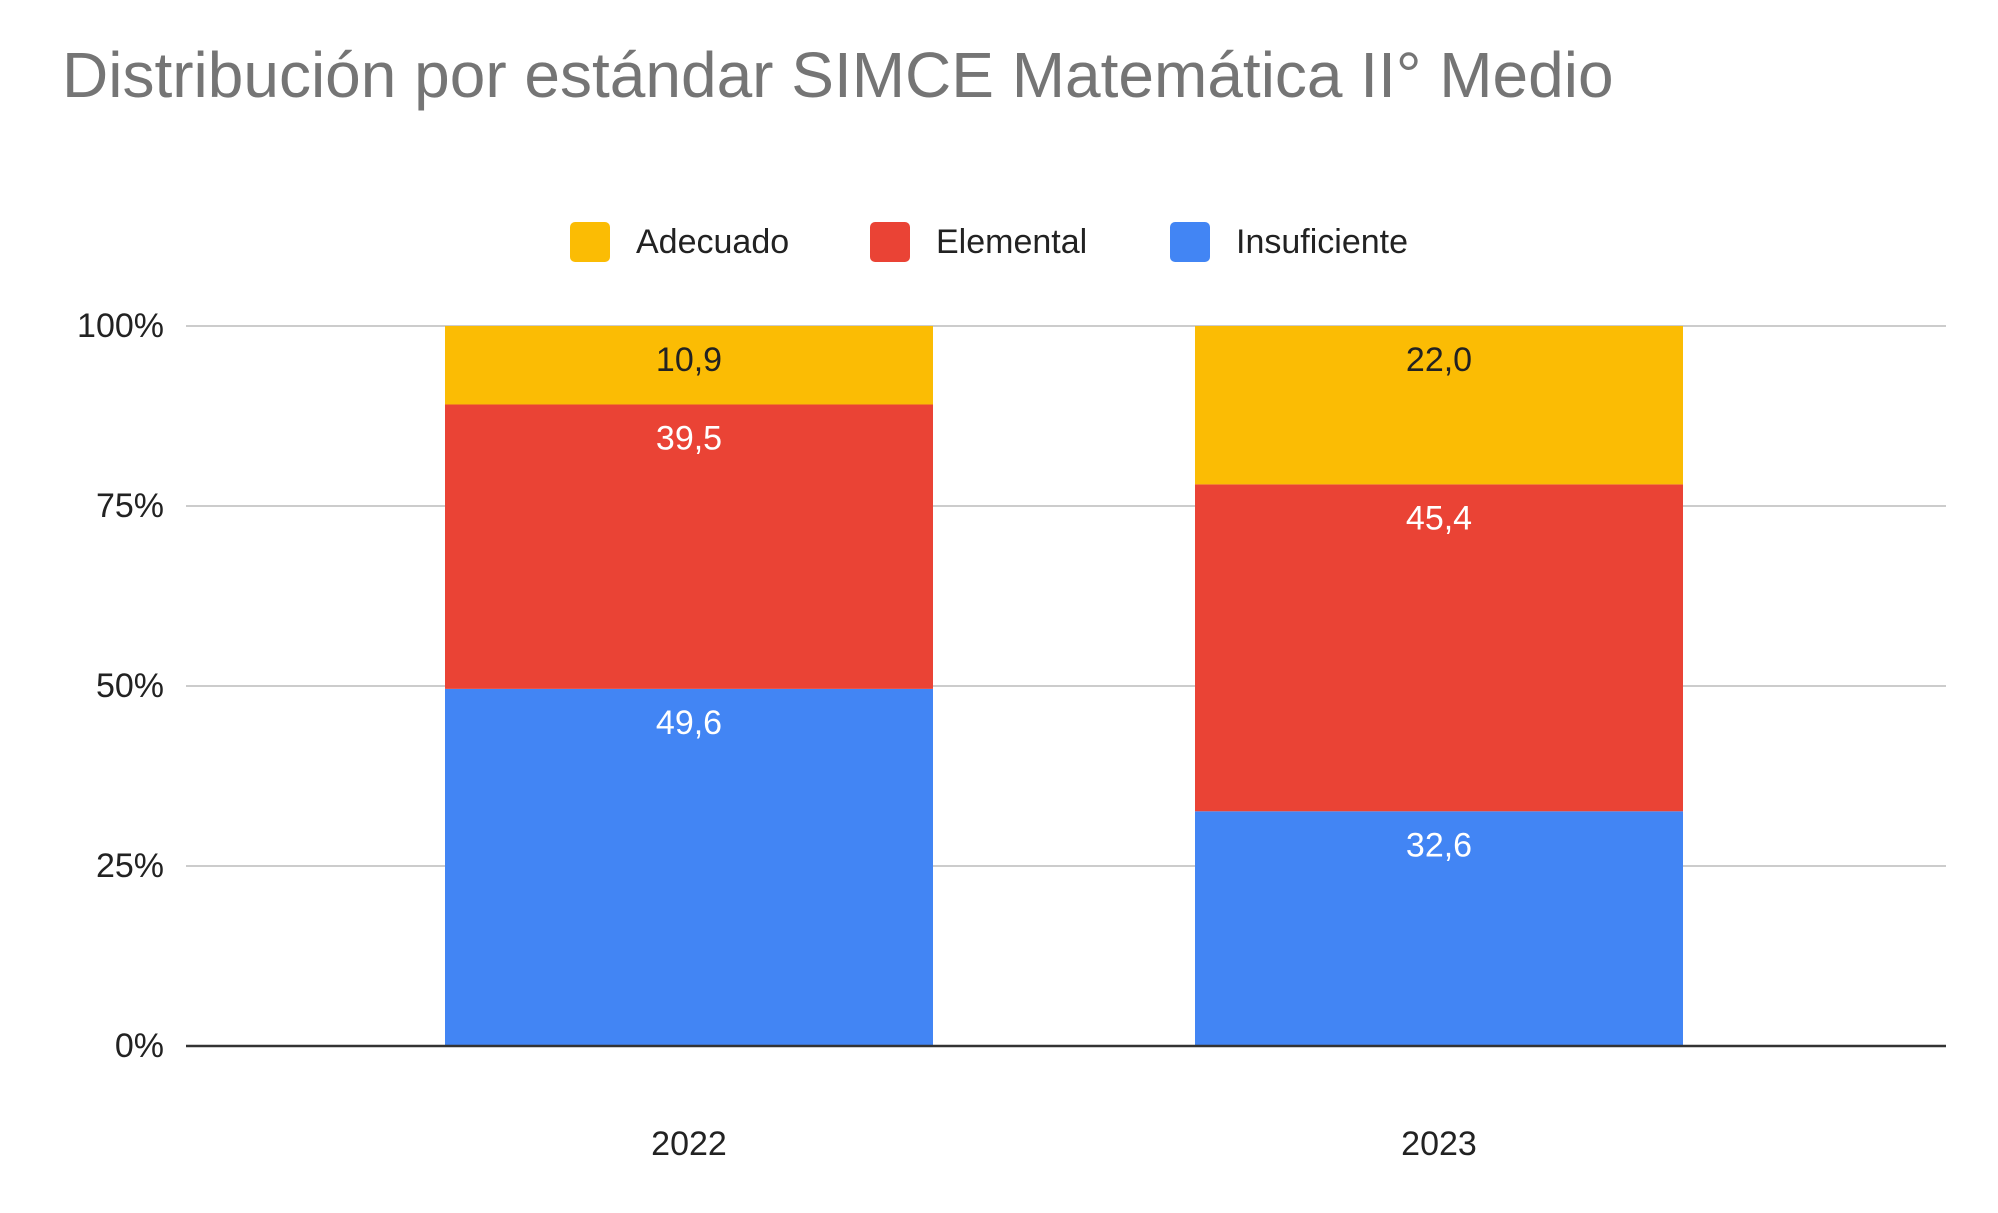 The height and width of the screenshot is (1213, 1998). I want to click on legend-label: Insuficiente, so click(1322, 242).